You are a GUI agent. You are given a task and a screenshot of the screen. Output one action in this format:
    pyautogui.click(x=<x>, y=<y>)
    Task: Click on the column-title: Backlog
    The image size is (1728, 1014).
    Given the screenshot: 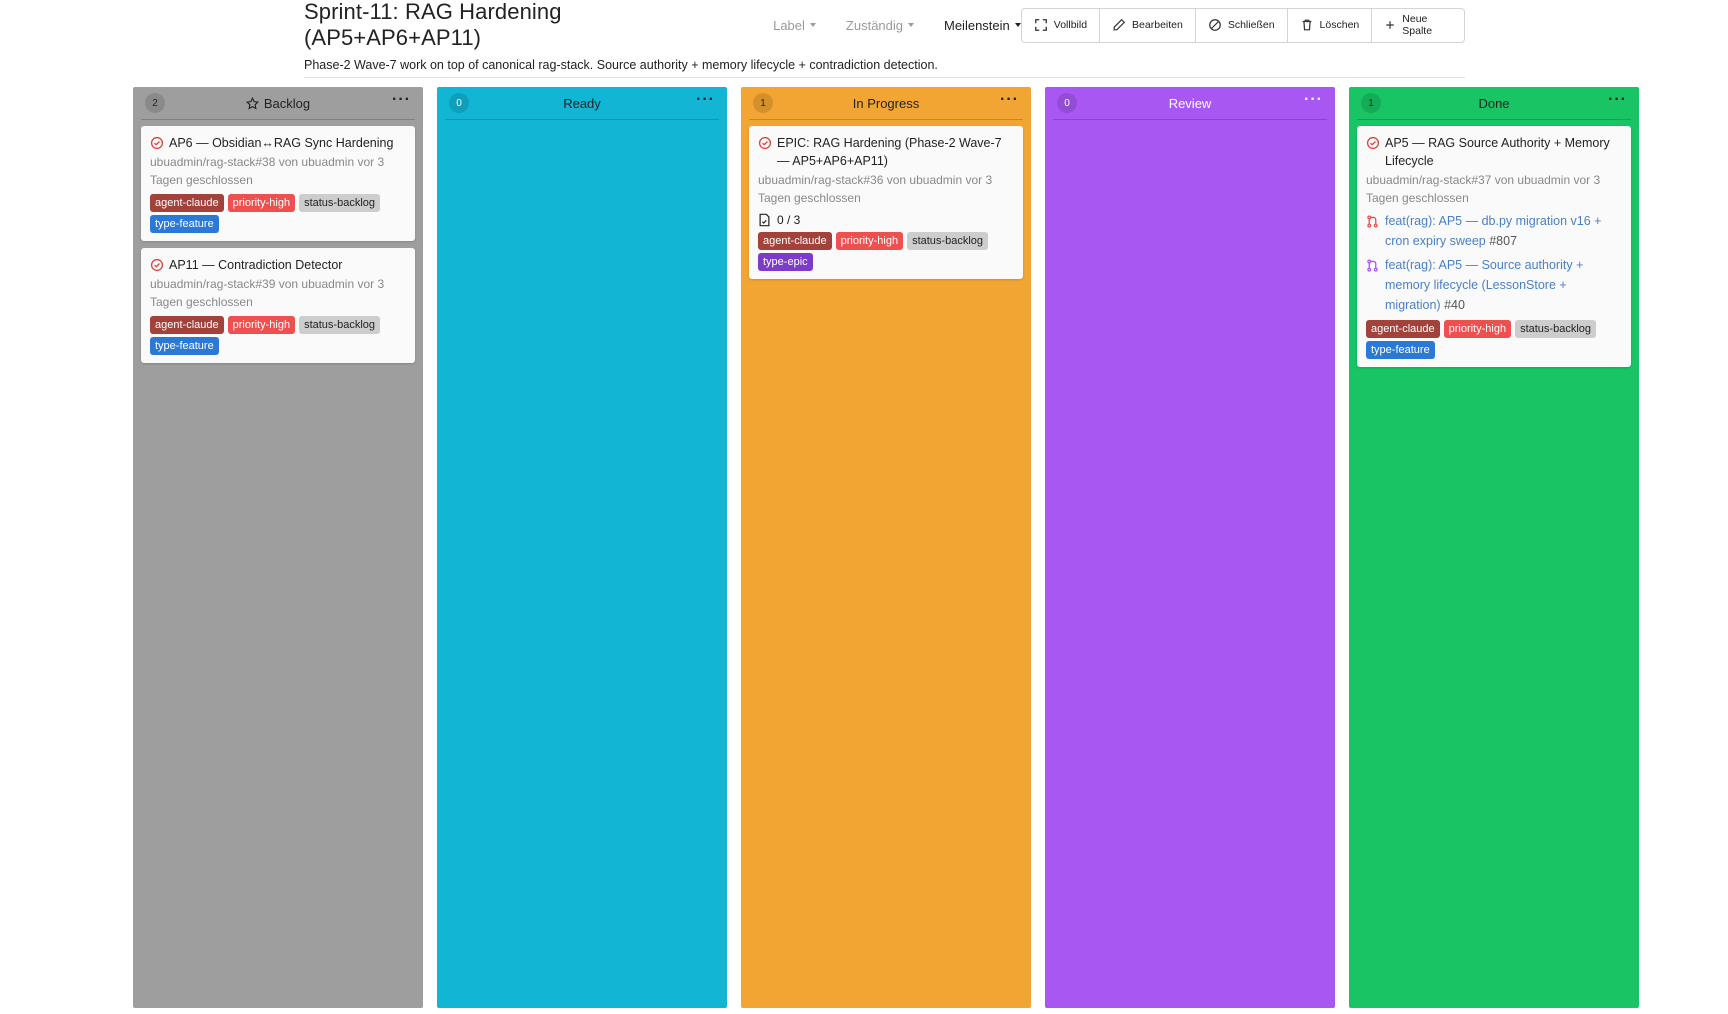 What is the action you would take?
    pyautogui.click(x=278, y=103)
    